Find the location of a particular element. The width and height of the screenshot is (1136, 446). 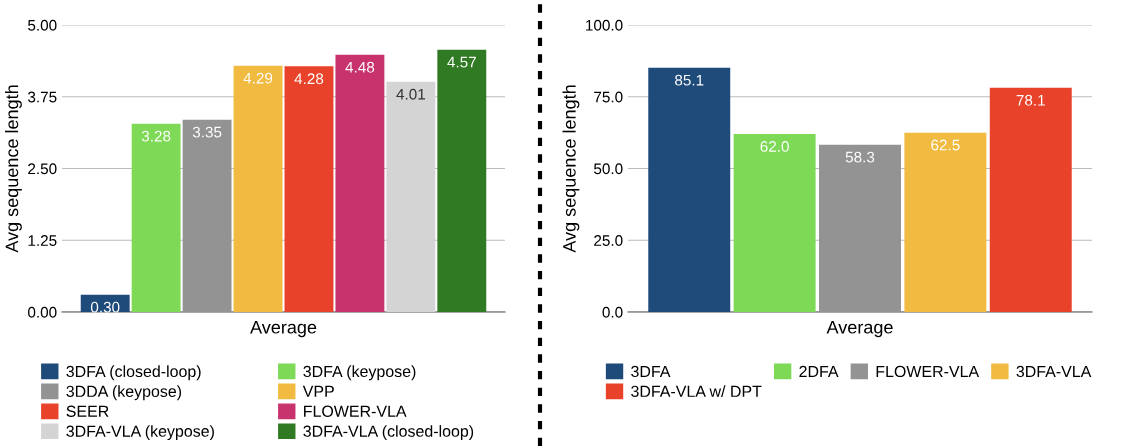

data-label: 62.0 is located at coordinates (774, 146).